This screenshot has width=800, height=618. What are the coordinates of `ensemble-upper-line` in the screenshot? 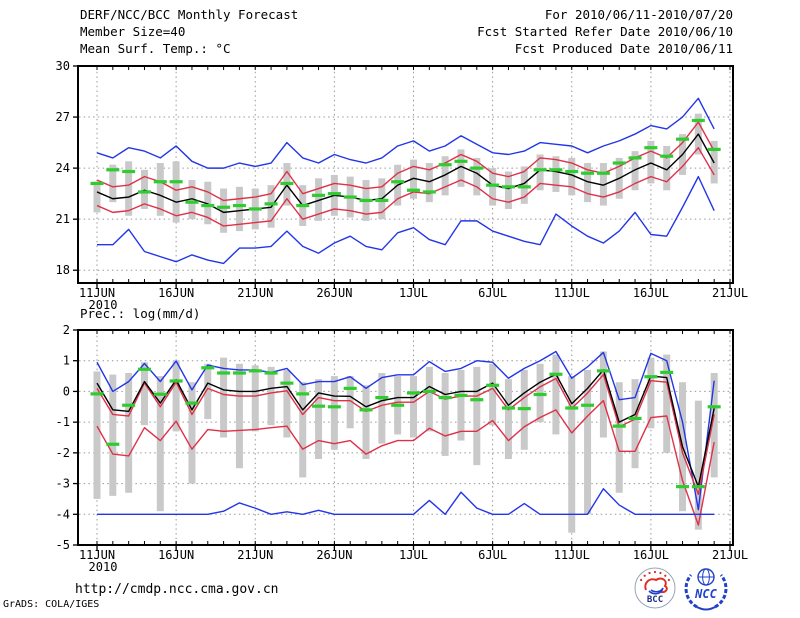 It's located at (405, 161).